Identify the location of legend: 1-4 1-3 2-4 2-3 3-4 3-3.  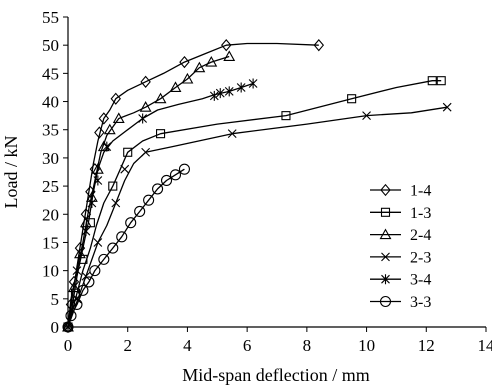
(400, 247).